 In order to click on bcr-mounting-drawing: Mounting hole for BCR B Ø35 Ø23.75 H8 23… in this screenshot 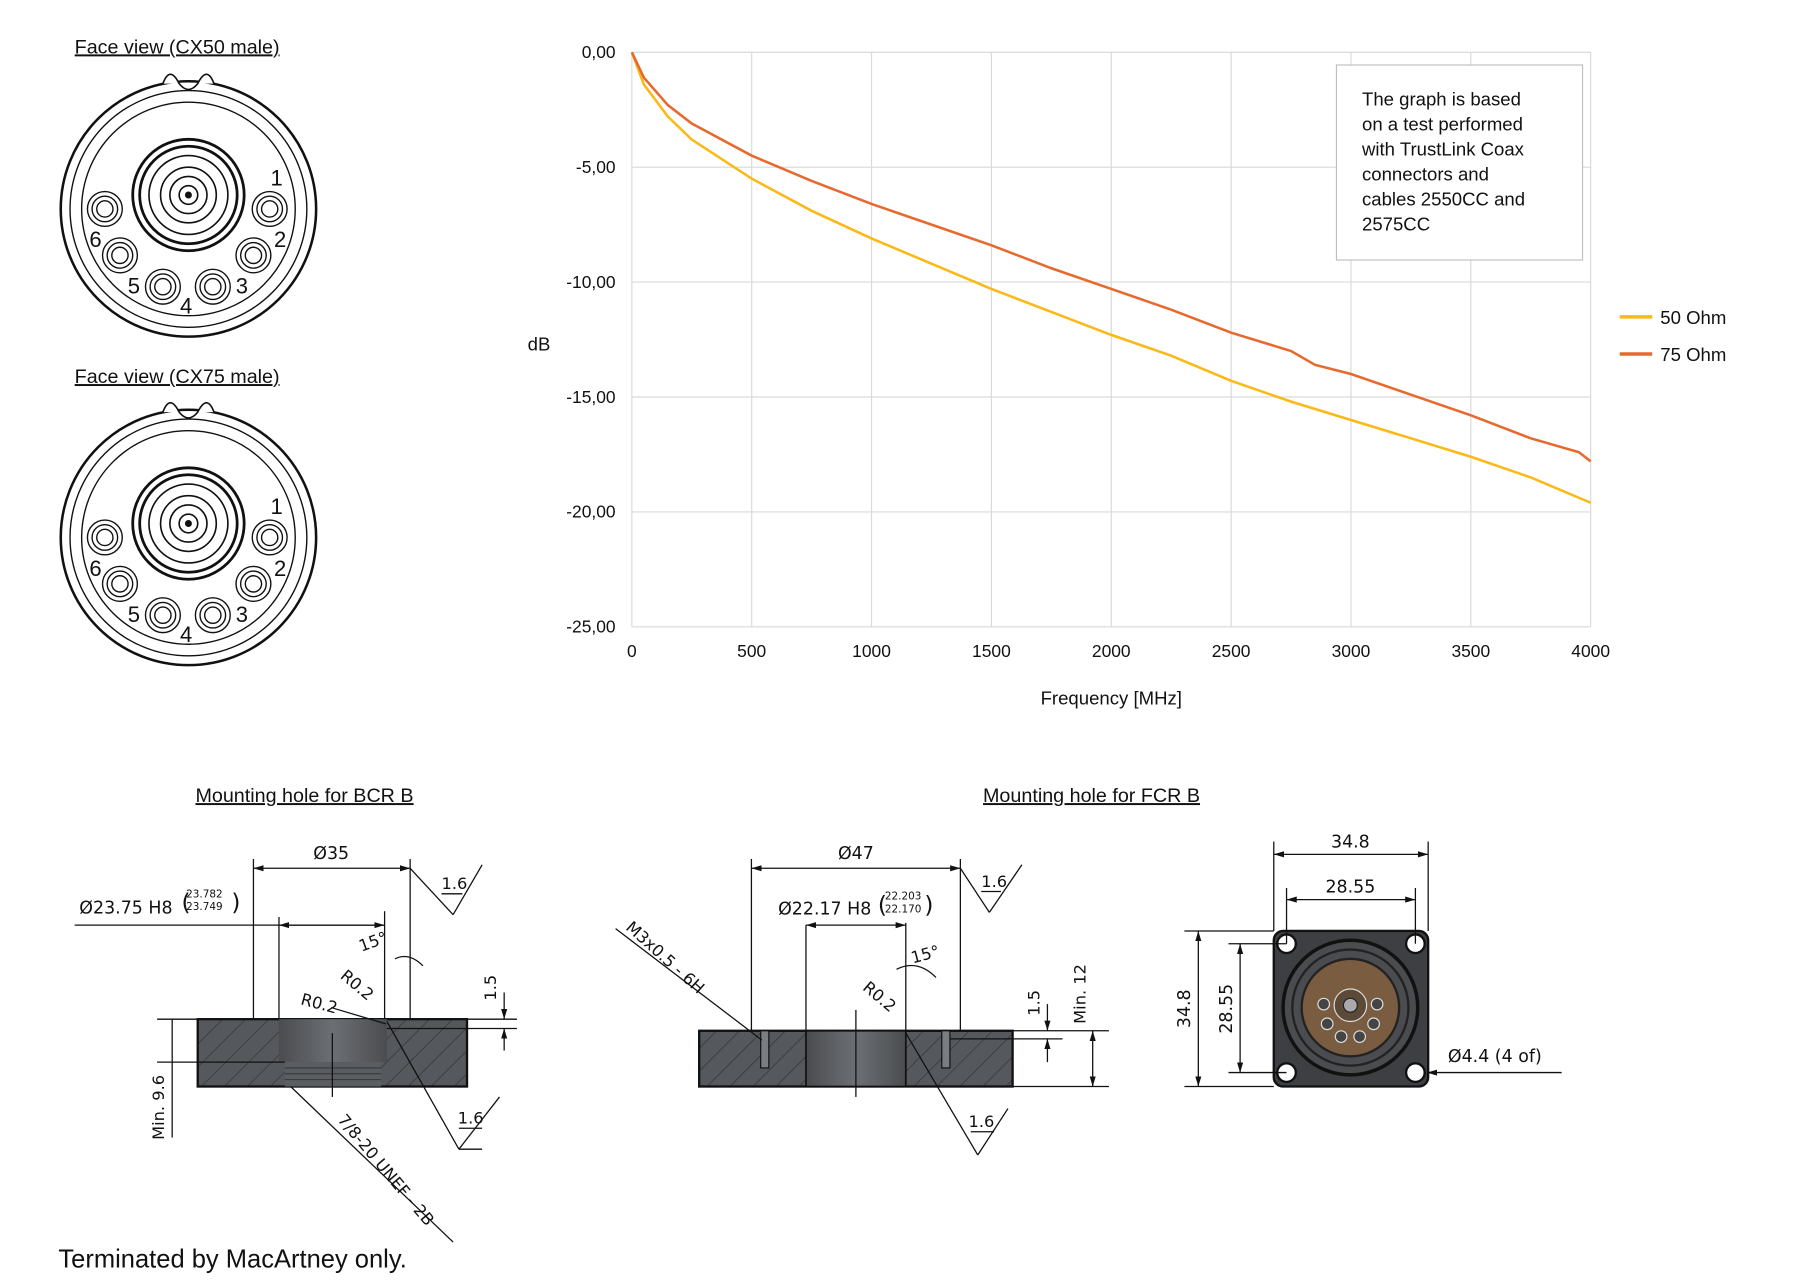, I will do `click(295, 1014)`.